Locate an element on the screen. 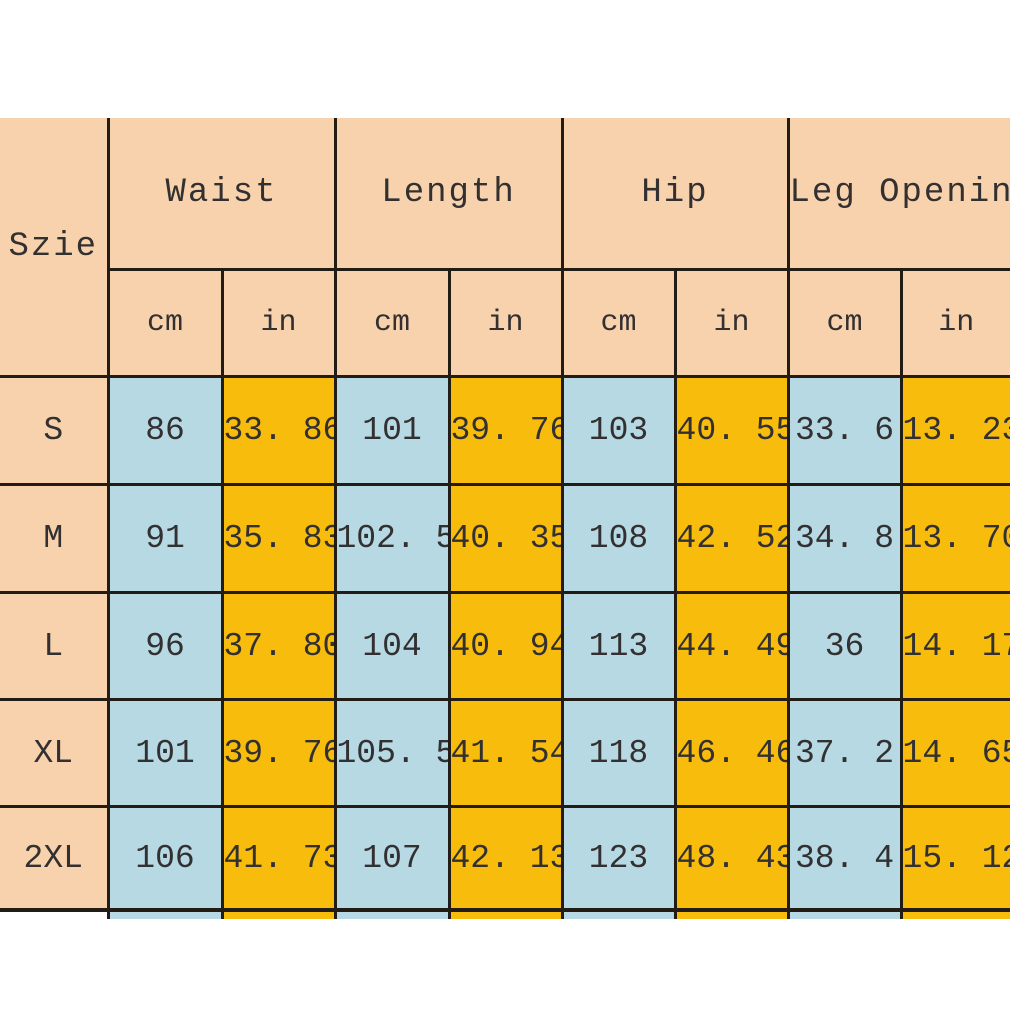  value-cell: 44. 49 is located at coordinates (731, 646).